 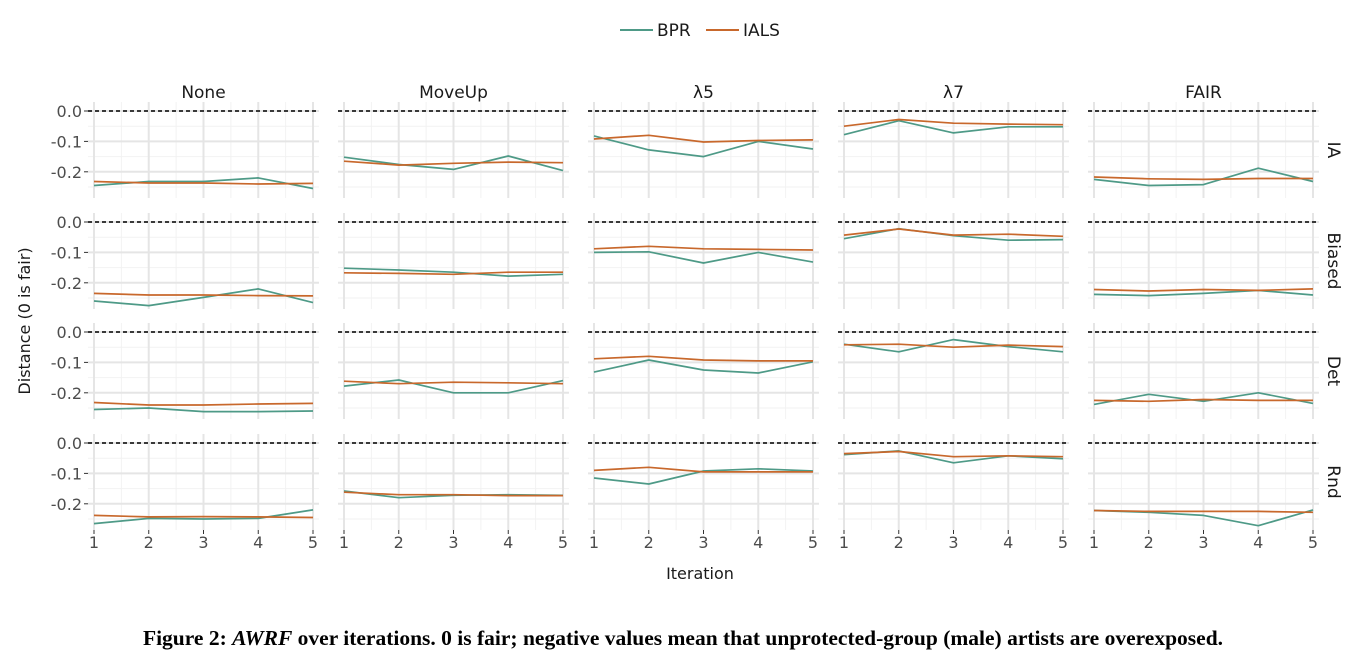 I want to click on legend-label-bpr: BPR, so click(x=674, y=31).